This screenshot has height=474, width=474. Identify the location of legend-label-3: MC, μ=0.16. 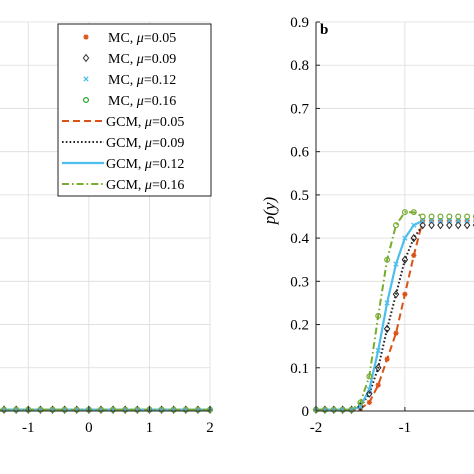
(142, 101).